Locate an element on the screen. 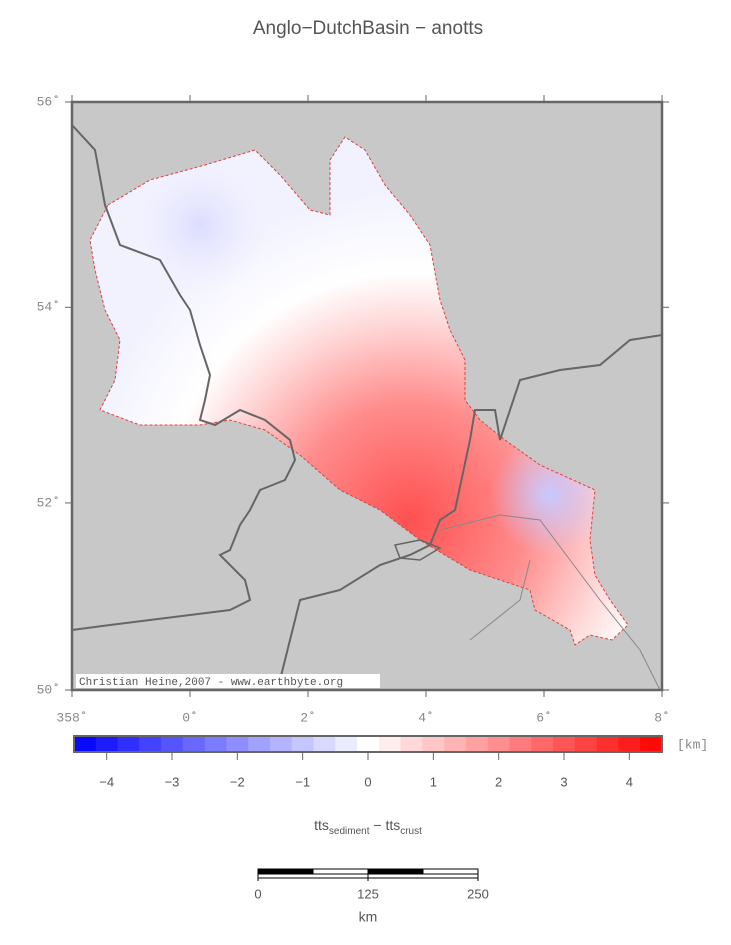  colorbar-tick-label: 3 is located at coordinates (563, 781).